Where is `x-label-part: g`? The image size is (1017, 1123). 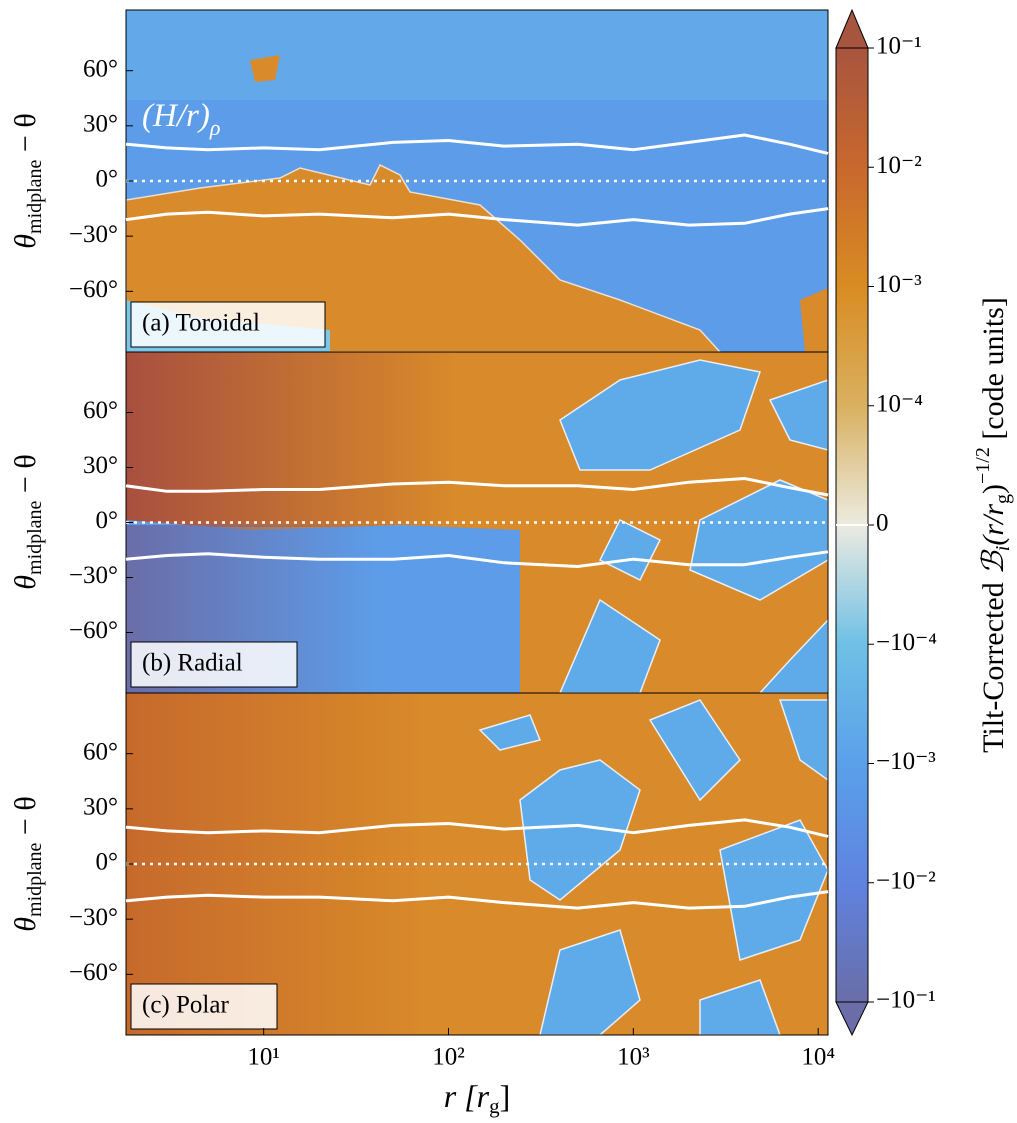
x-label-part: g is located at coordinates (494, 1106).